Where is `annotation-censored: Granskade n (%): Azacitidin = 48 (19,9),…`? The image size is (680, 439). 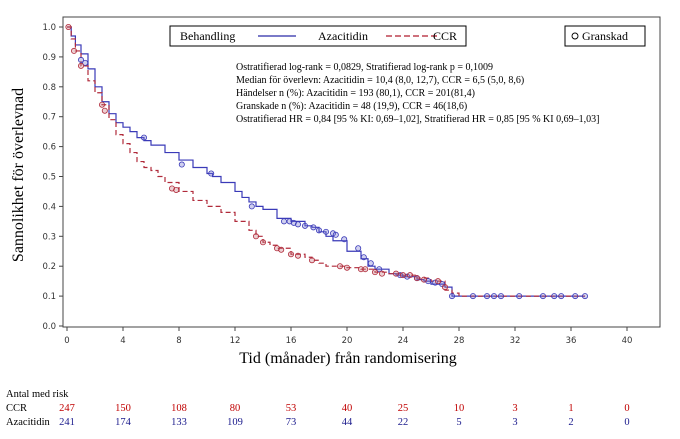 annotation-censored: Granskade n (%): Azacitidin = 48 (19,9),… is located at coordinates (351, 106).